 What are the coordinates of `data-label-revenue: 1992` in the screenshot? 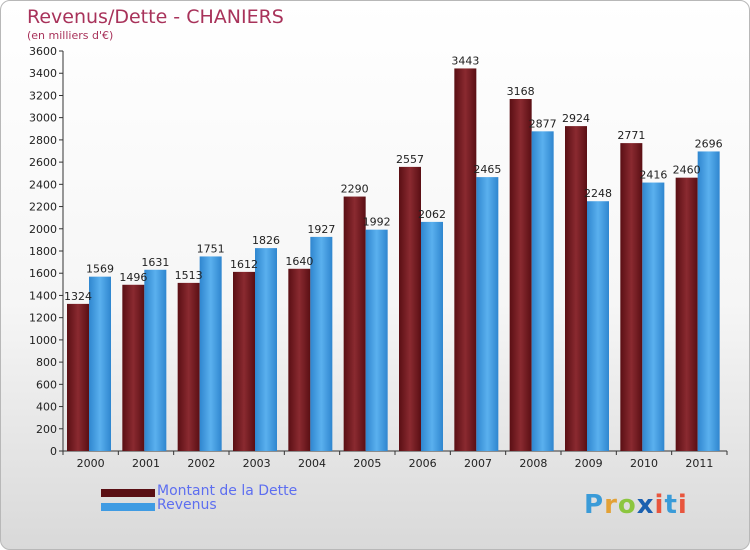 It's located at (377, 222).